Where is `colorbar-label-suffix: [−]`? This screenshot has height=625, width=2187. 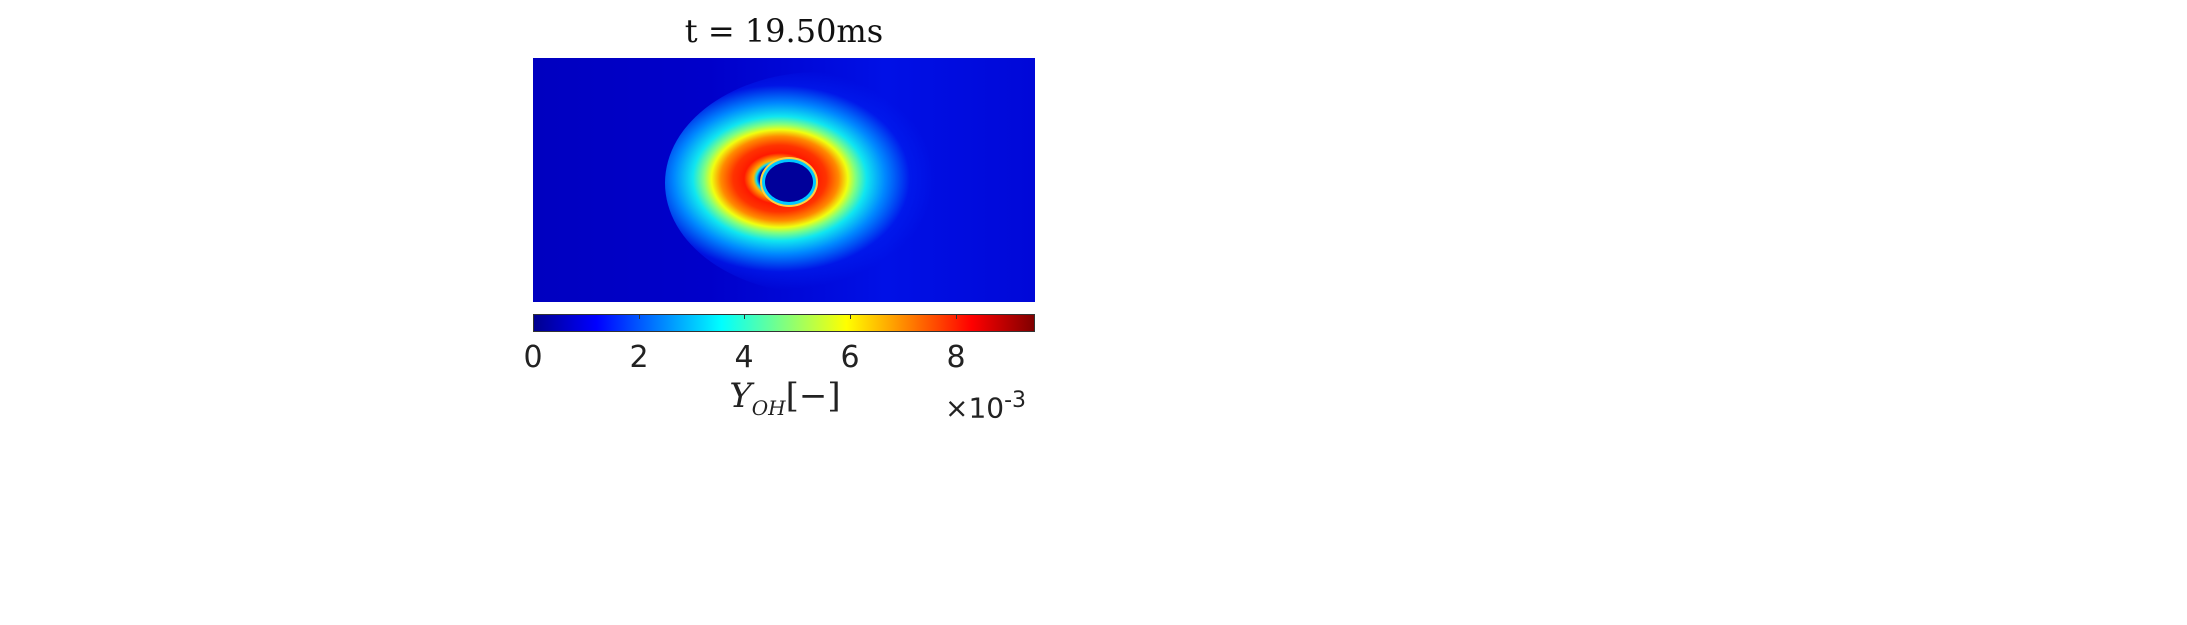 colorbar-label-suffix: [−] is located at coordinates (813, 396).